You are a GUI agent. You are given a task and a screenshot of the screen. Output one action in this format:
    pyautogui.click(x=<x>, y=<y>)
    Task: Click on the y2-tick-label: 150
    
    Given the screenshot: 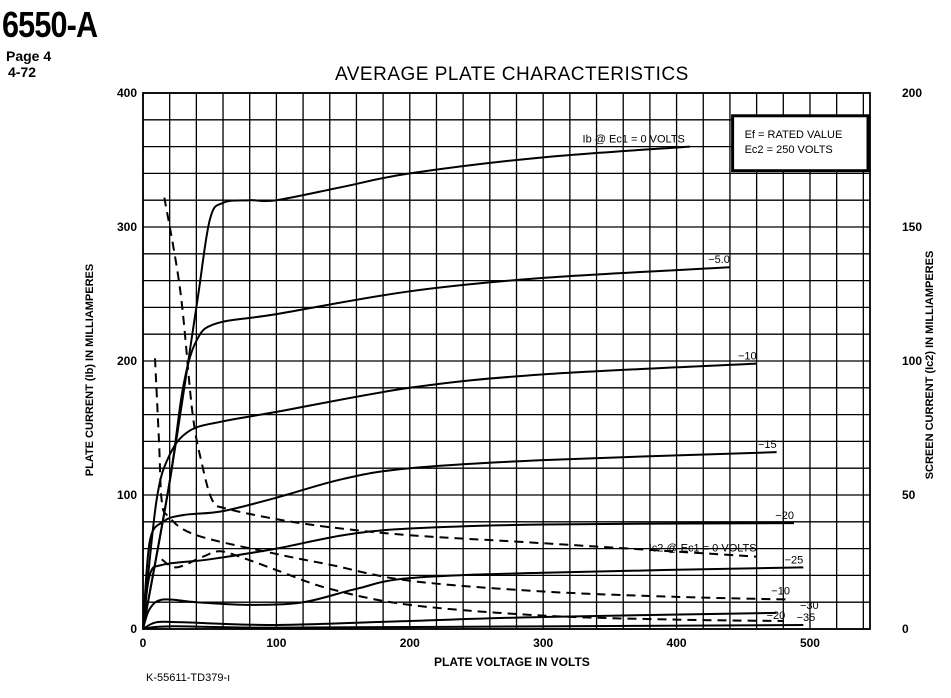 What is the action you would take?
    pyautogui.click(x=912, y=227)
    